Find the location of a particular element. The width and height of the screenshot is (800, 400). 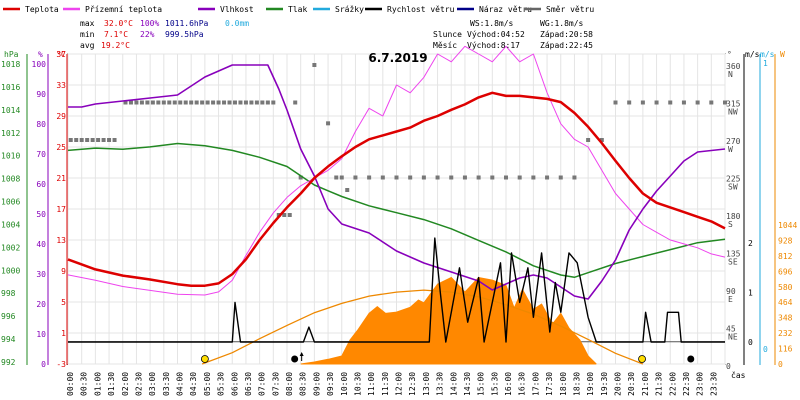

time-tick-label: 03:00 is located at coordinates (152, 384).